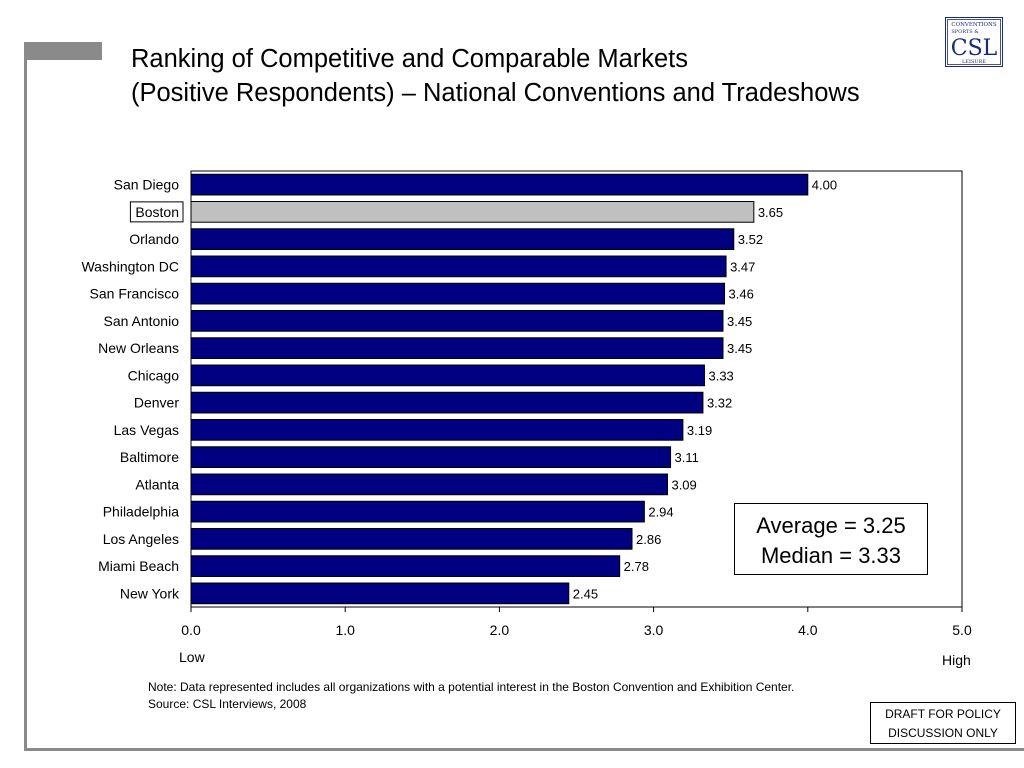  I want to click on x-axis-low-label: Low, so click(192, 657).